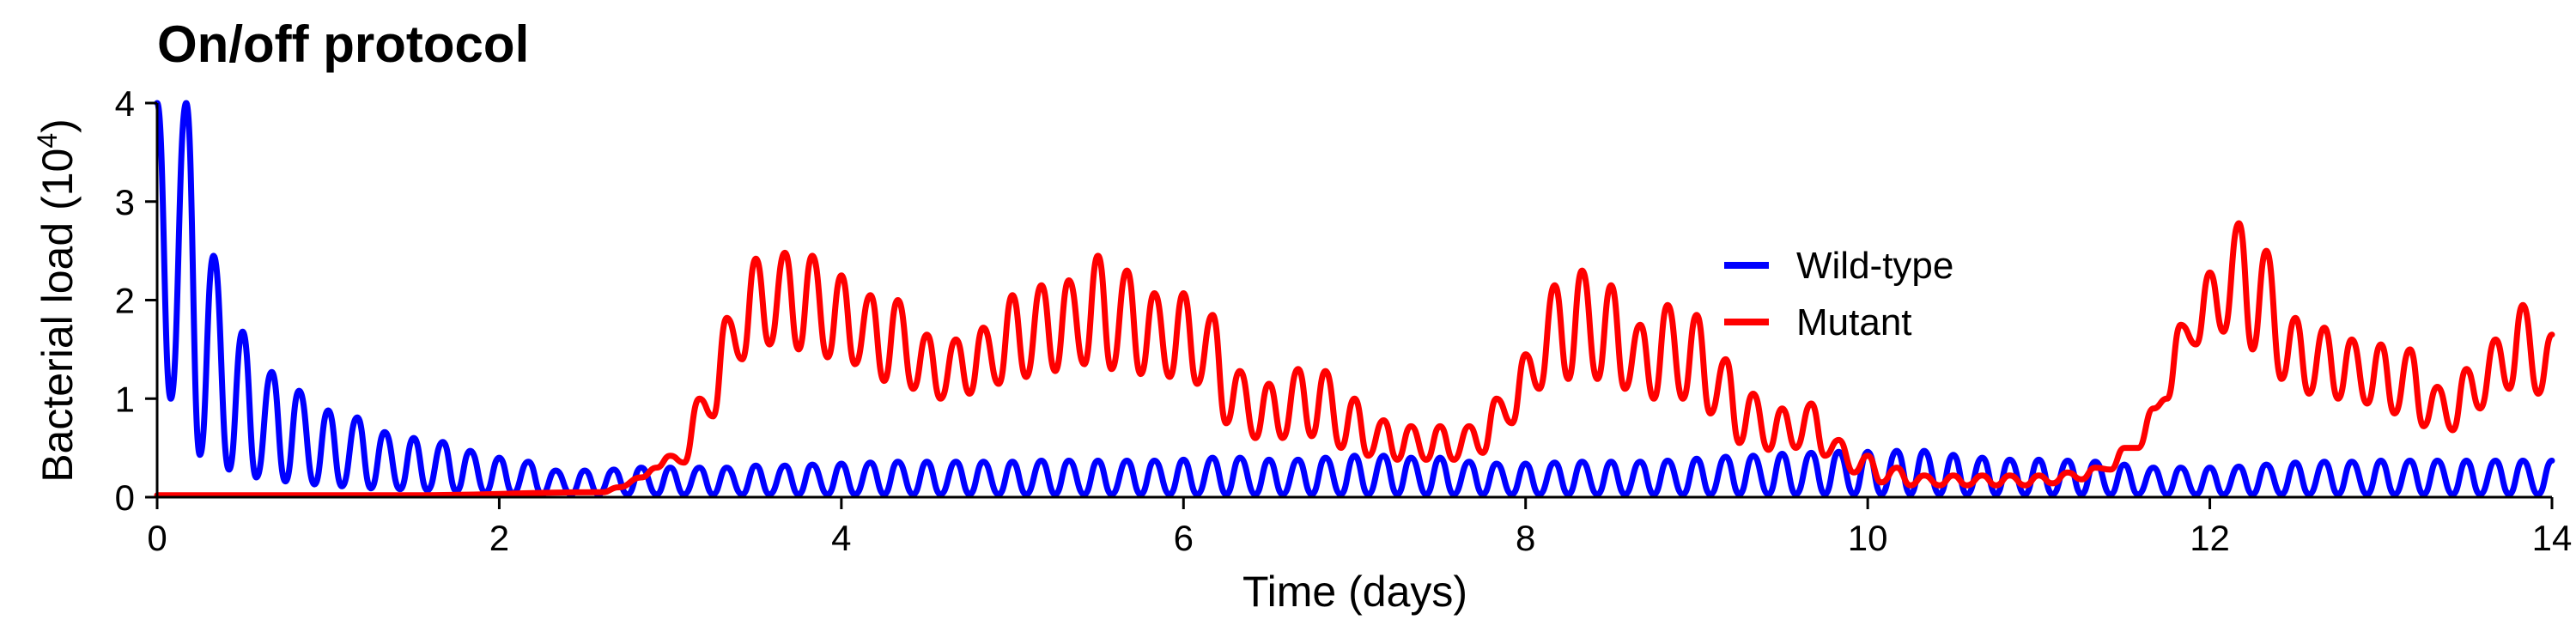 Image resolution: width=2576 pixels, height=644 pixels. Describe the element at coordinates (125, 202) in the screenshot. I see `y-tick-label: 3` at that location.